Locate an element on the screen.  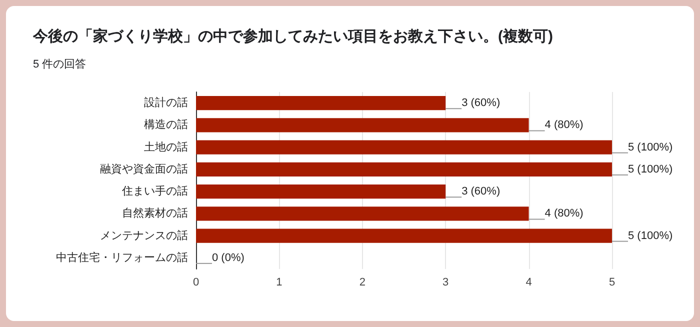
data-label: 0 (0%) is located at coordinates (228, 258).